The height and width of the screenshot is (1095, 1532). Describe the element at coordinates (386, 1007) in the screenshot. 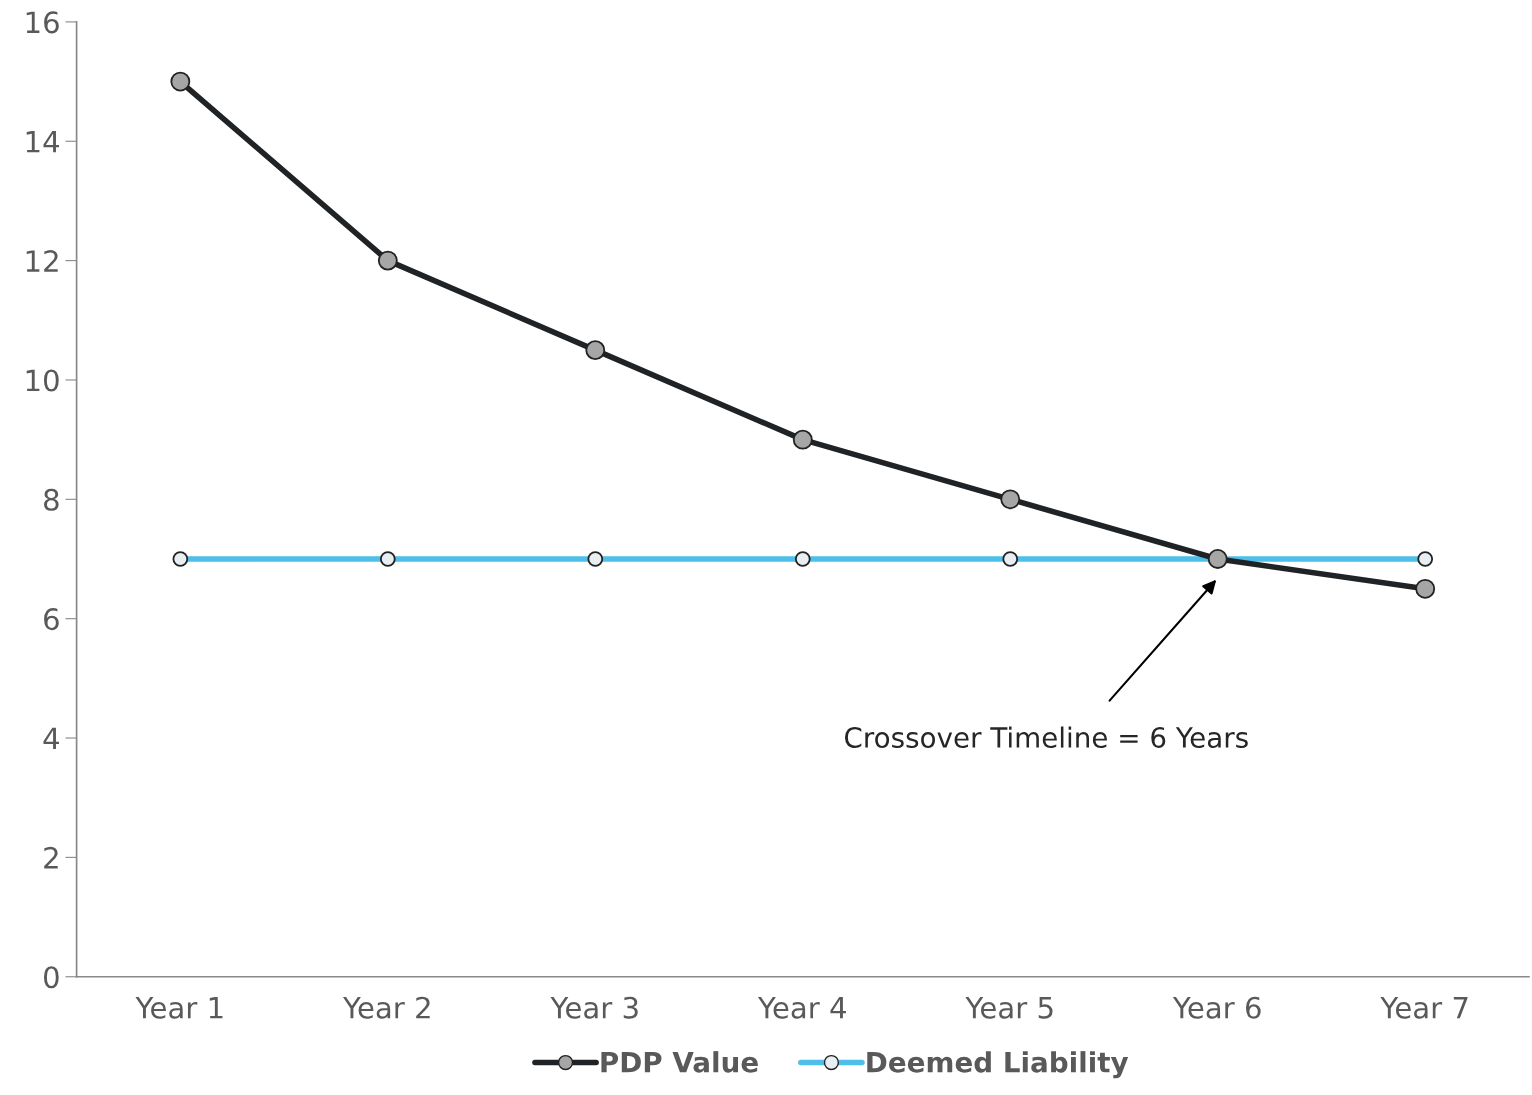

I see `x-tick-label: Year 2` at that location.